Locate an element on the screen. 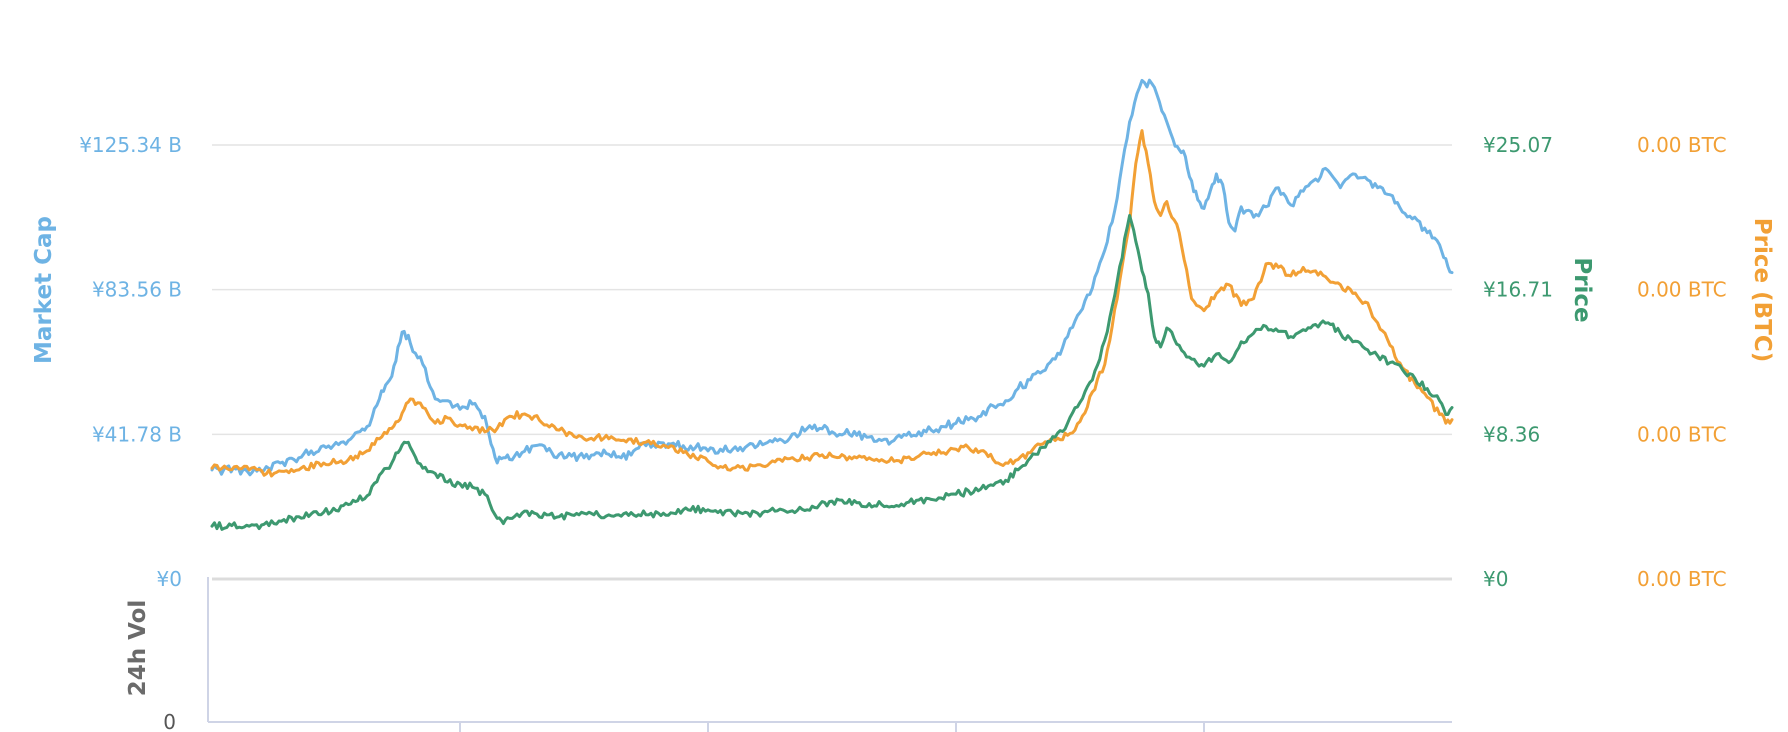 This screenshot has height=732, width=1788. price-btc-axis-title: Price (BTC) is located at coordinates (1762, 290).